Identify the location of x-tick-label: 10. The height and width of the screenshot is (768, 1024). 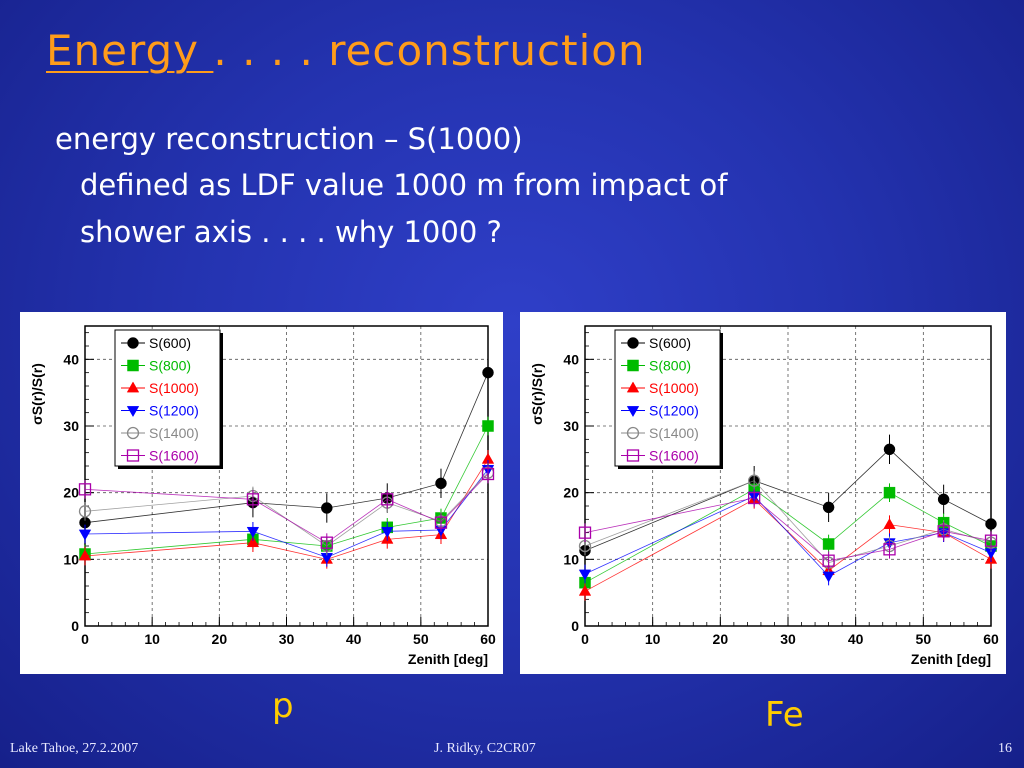
(653, 639).